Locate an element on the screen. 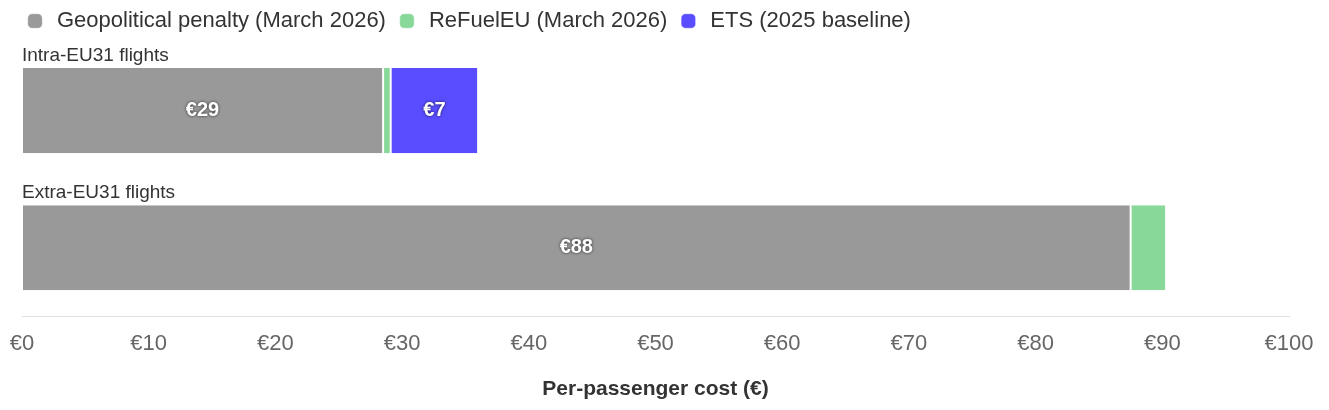  x-tick-label: €60 is located at coordinates (782, 342).